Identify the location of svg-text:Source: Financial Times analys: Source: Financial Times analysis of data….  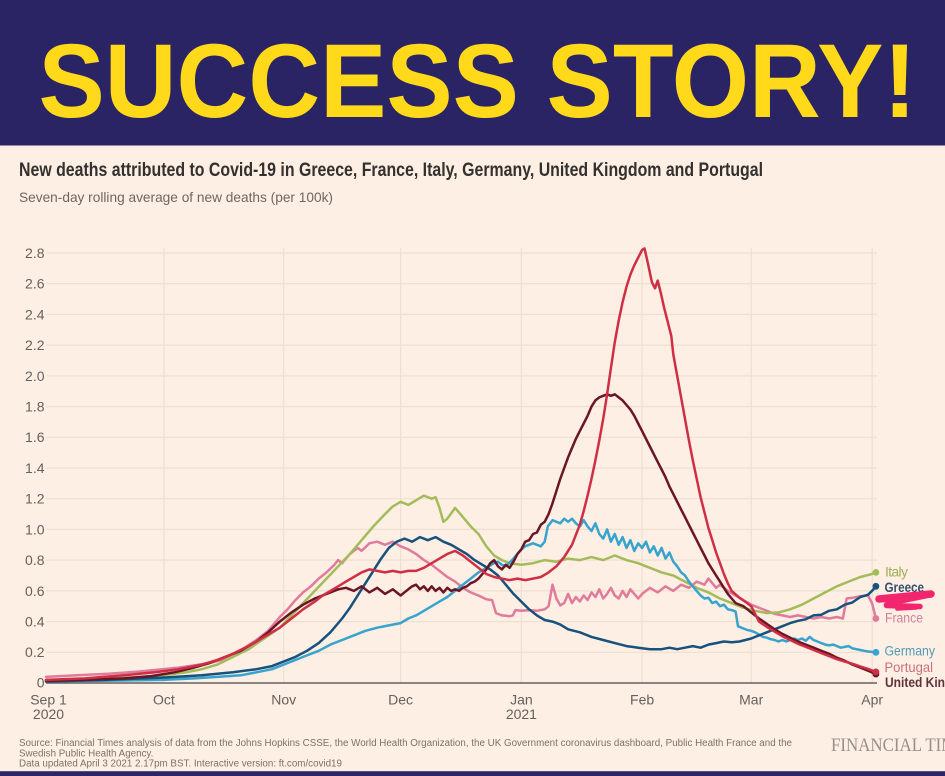
(406, 743).